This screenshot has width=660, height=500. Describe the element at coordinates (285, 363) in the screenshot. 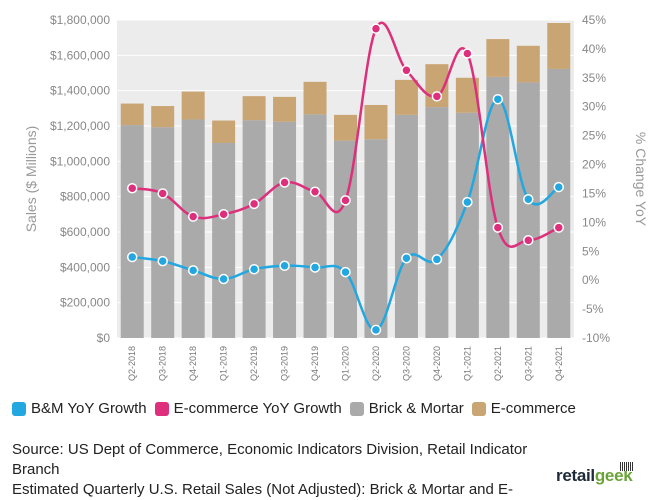

I see `x-tick-label: Q3-2019` at that location.